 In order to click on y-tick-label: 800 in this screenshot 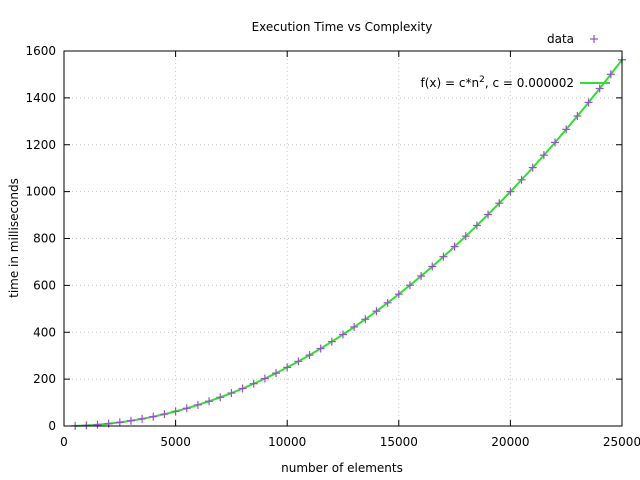, I will do `click(44, 239)`.